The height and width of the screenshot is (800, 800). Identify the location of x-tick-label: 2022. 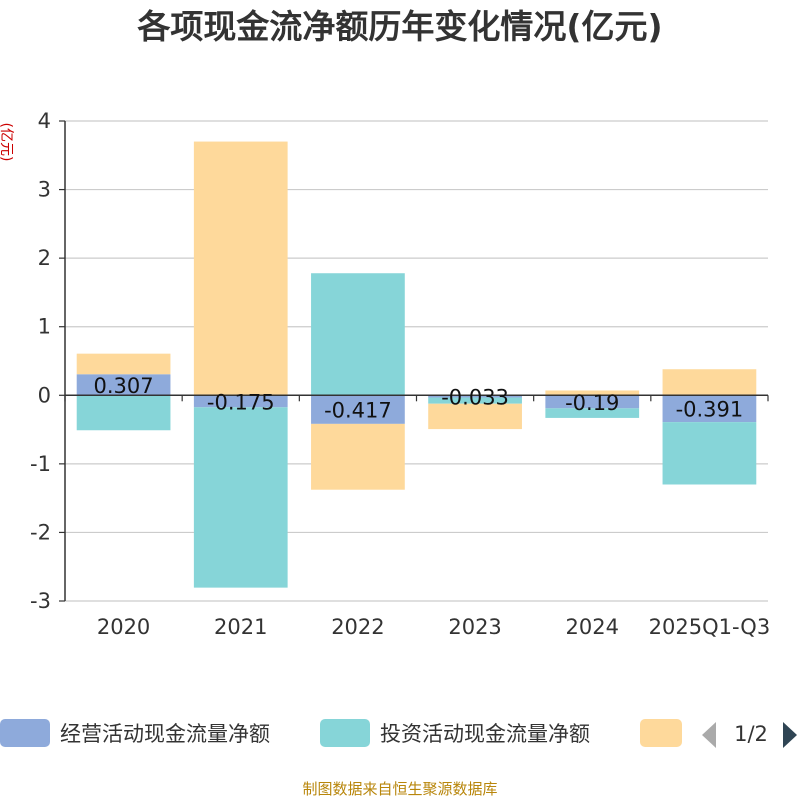
(357, 627).